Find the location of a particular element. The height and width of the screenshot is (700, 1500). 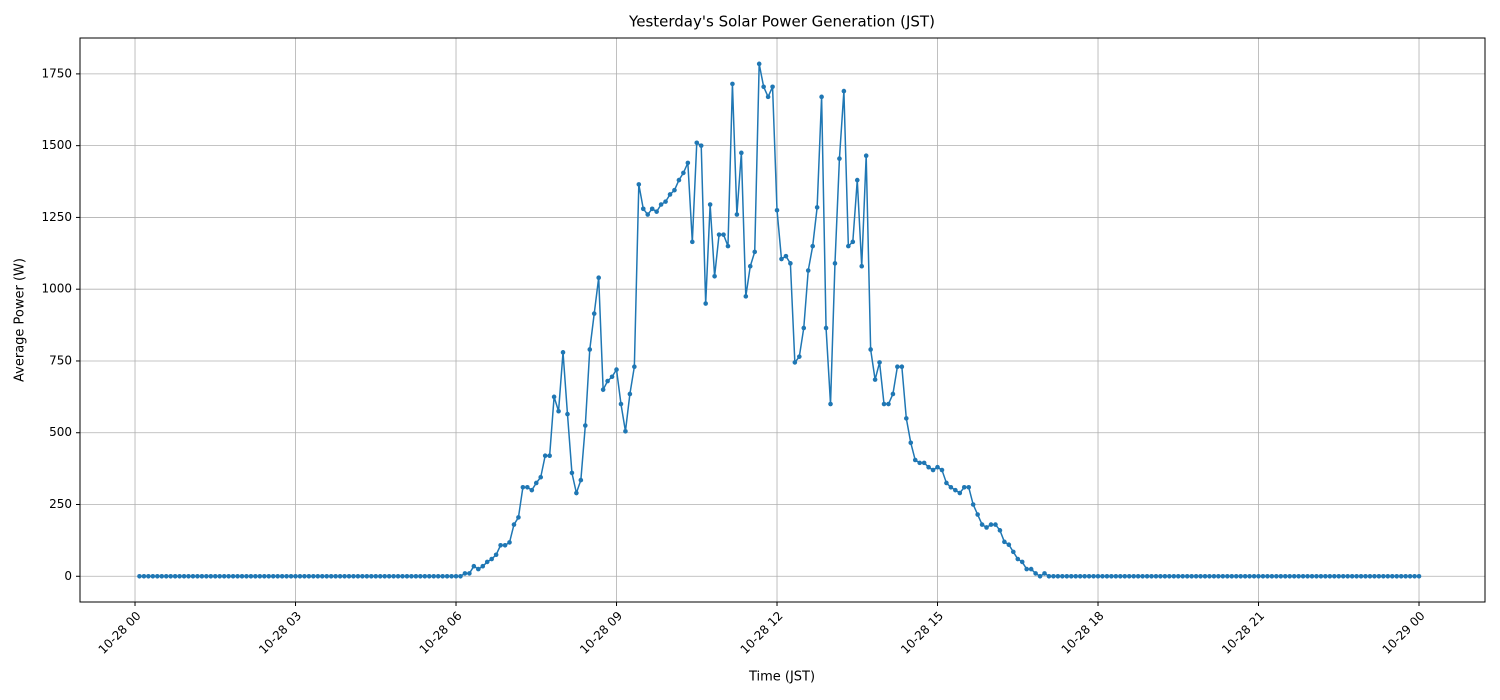

x-tick-label: 10-28 09 is located at coordinates (601, 633).